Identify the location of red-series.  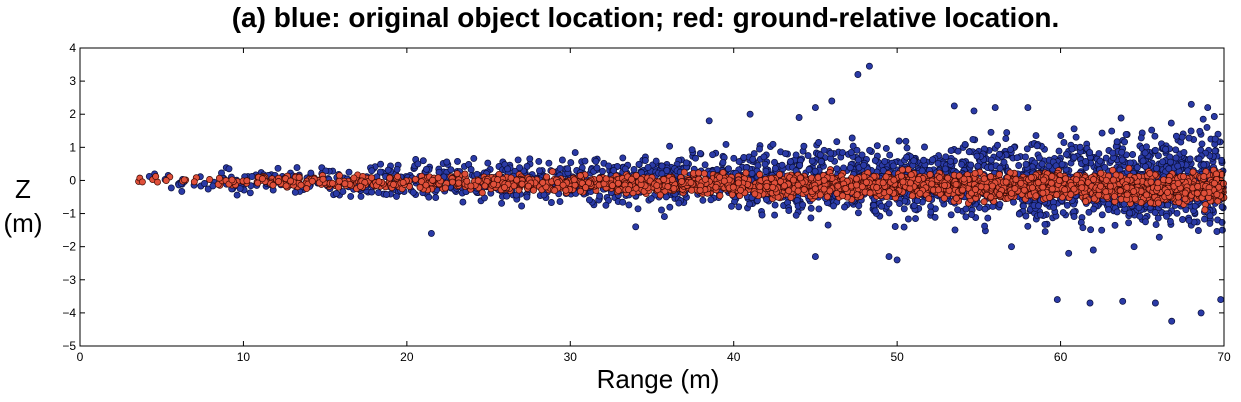
(681, 189).